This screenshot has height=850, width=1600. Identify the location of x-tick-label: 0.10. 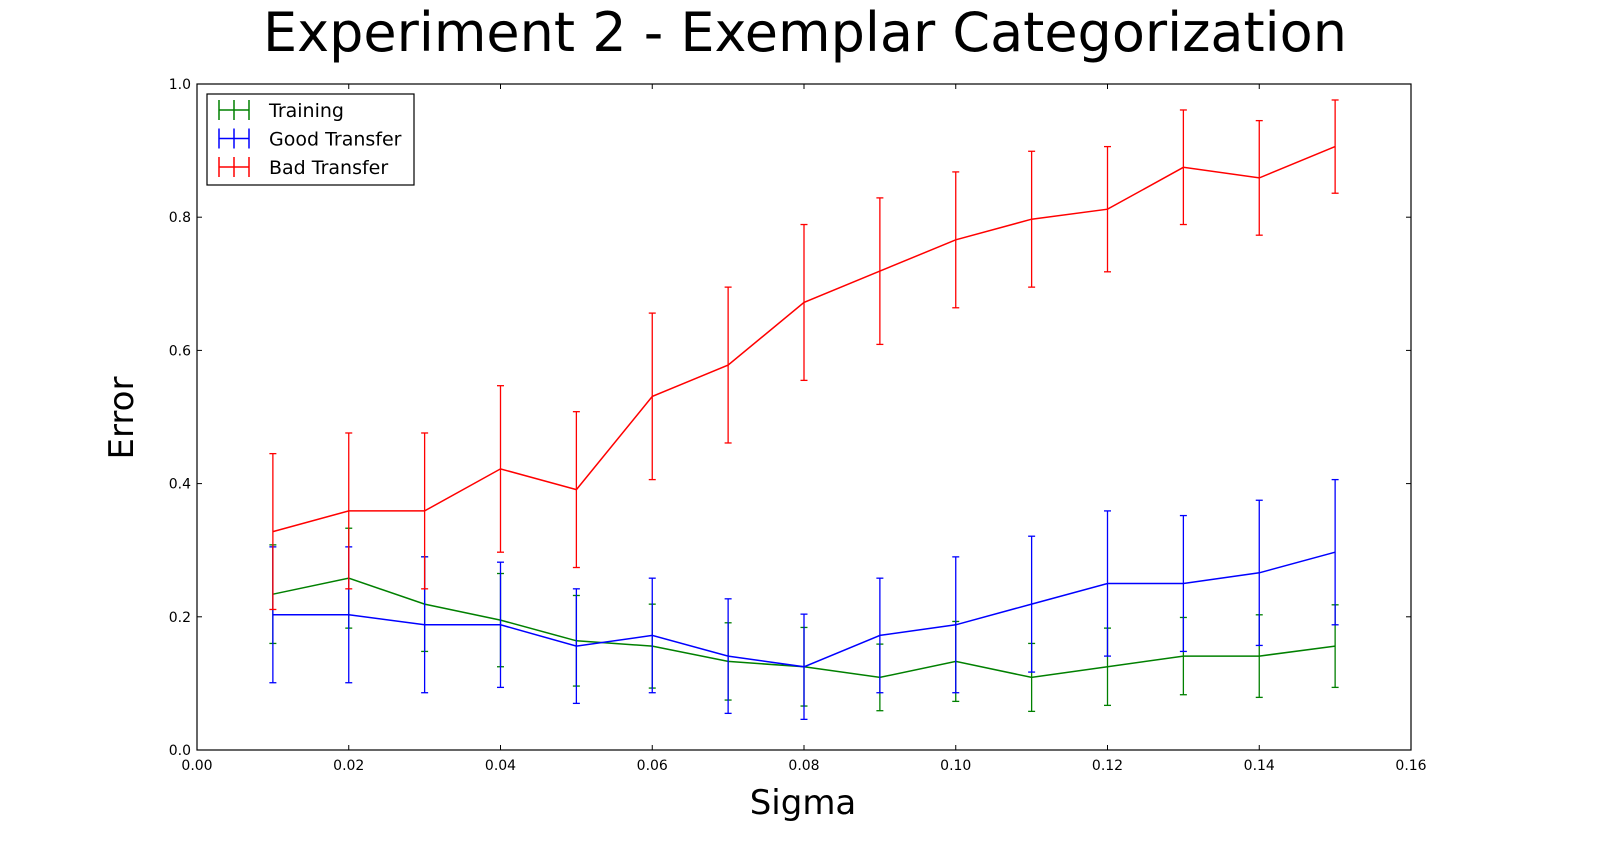
(955, 766).